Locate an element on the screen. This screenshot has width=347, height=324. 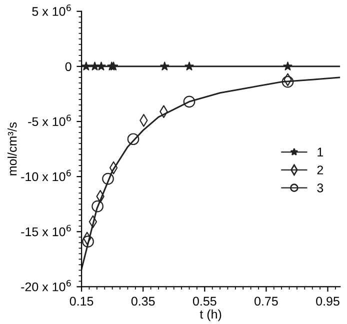
y-tick-label: -15 x 10$^{6}$ is located at coordinates (46, 230).